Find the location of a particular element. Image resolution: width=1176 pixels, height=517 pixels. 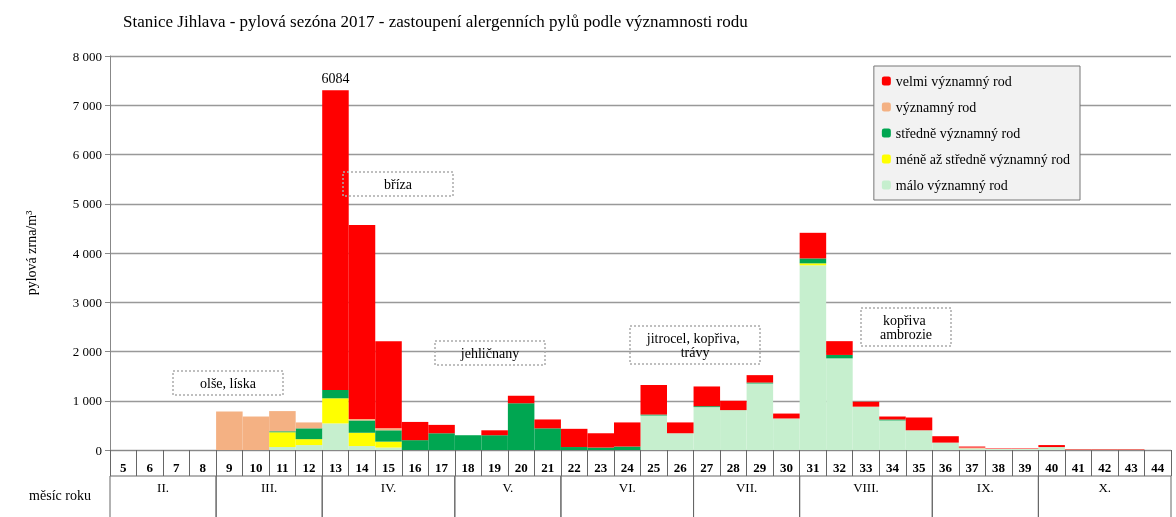

text: IV. is located at coordinates (388, 487).